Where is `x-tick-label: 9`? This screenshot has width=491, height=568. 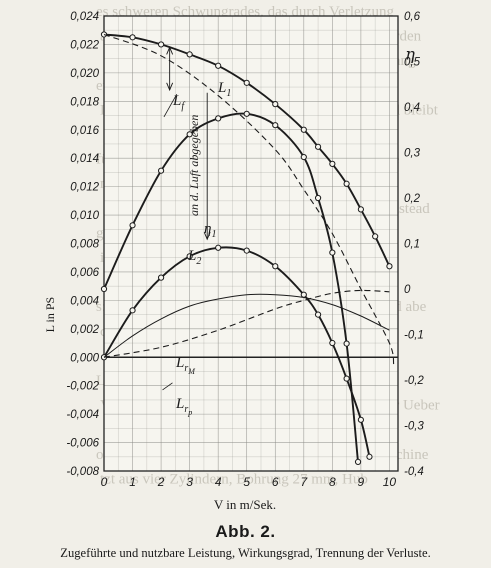 x-tick-label: 9 is located at coordinates (361, 482).